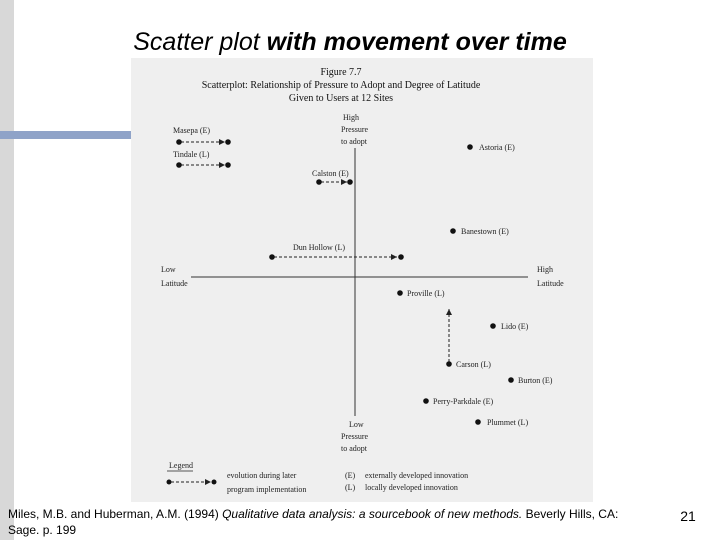  What do you see at coordinates (181, 465) in the screenshot?
I see `legend-title: Legend` at bounding box center [181, 465].